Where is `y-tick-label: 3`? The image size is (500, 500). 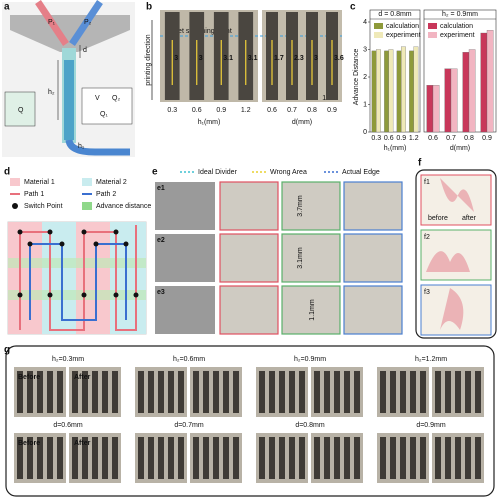 y-tick-label: 3 is located at coordinates (365, 49).